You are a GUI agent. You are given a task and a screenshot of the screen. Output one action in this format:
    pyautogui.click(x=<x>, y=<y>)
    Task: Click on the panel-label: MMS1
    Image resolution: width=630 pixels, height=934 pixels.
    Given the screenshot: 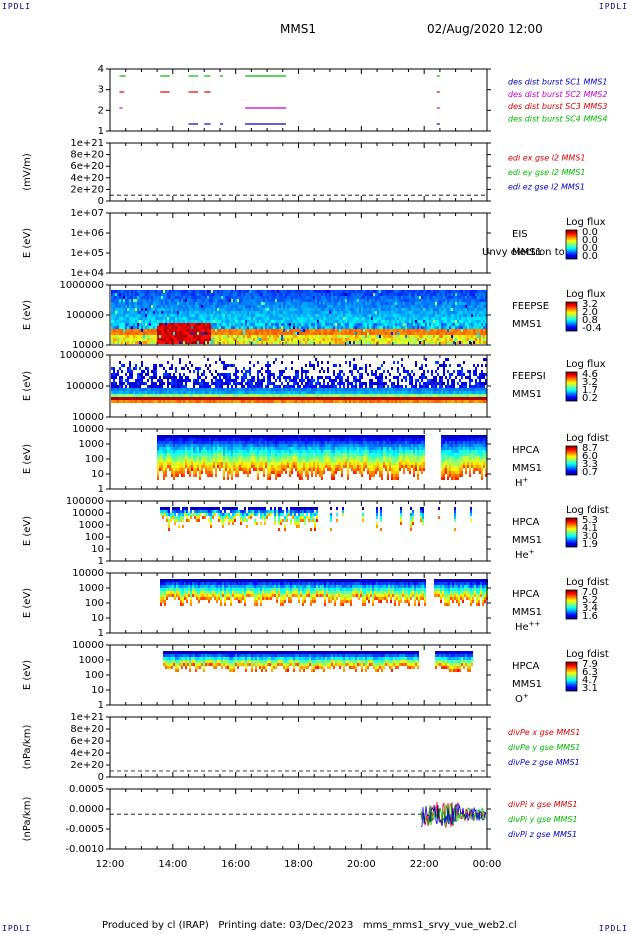 What is the action you would take?
    pyautogui.click(x=527, y=252)
    